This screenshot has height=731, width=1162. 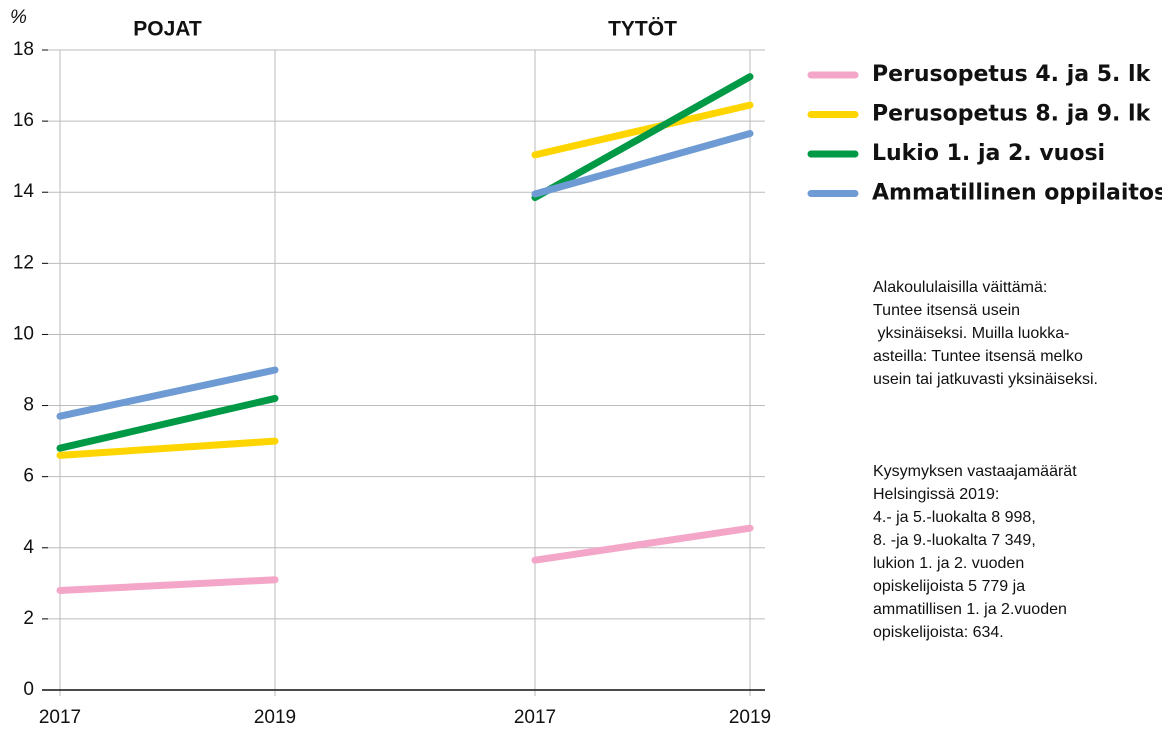 I want to click on y-tick-label: 12, so click(x=23, y=262).